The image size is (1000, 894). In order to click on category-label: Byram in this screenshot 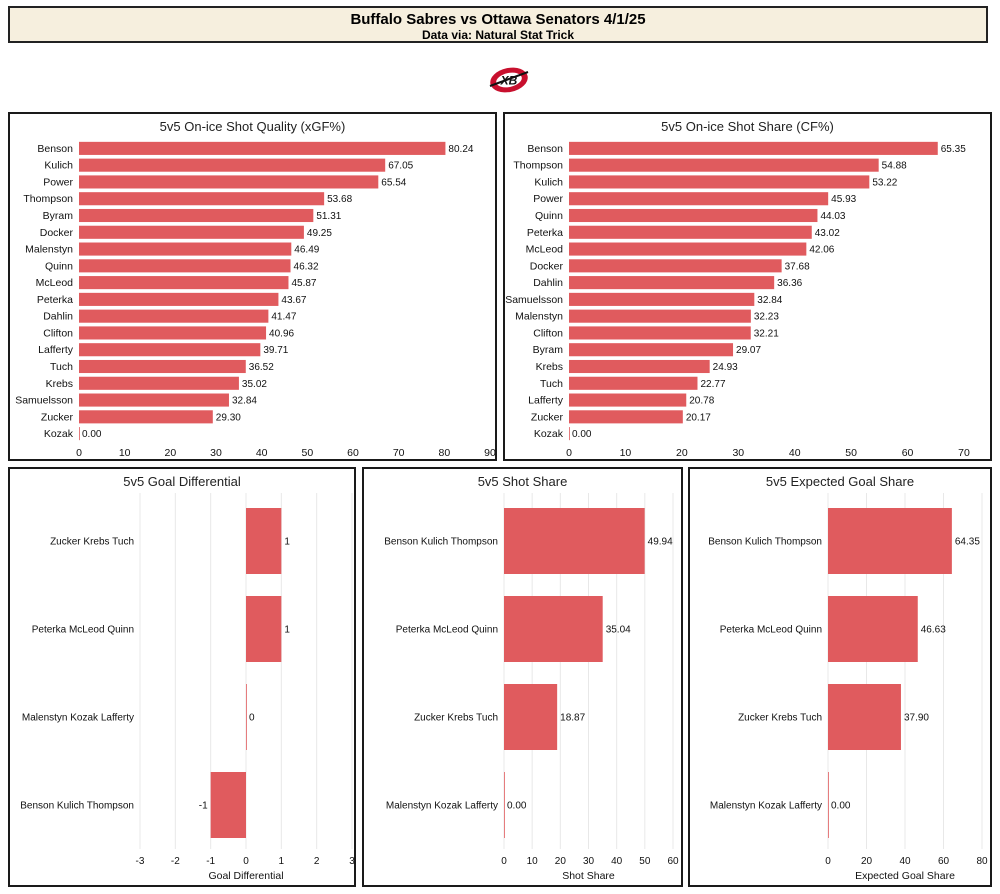, I will do `click(58, 216)`.